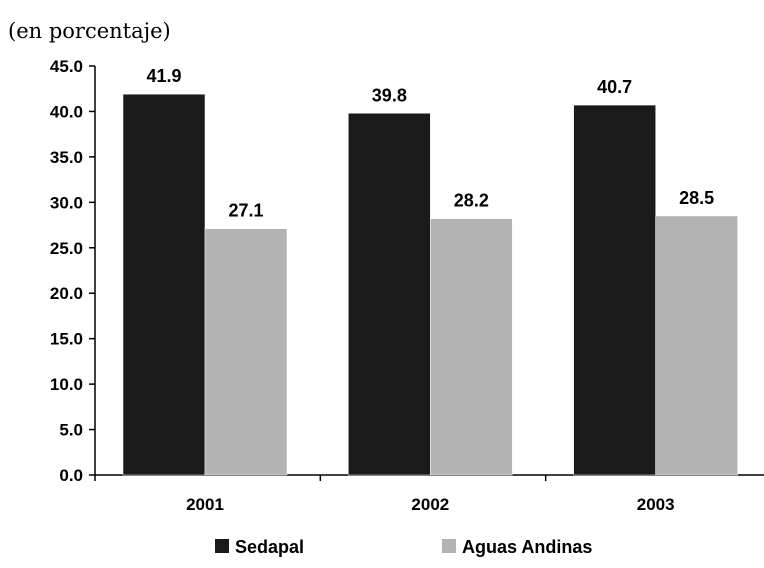 Image resolution: width=764 pixels, height=568 pixels. What do you see at coordinates (527, 547) in the screenshot?
I see `legend-label-aguas-andinas: Aguas Andinas` at bounding box center [527, 547].